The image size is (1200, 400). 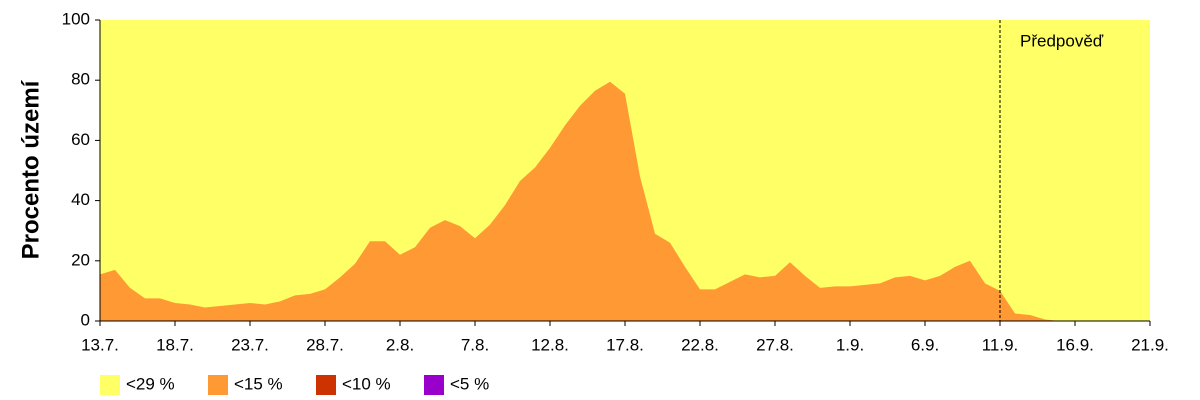 What do you see at coordinates (475, 344) in the screenshot?
I see `x-tick-label: 7.8.` at bounding box center [475, 344].